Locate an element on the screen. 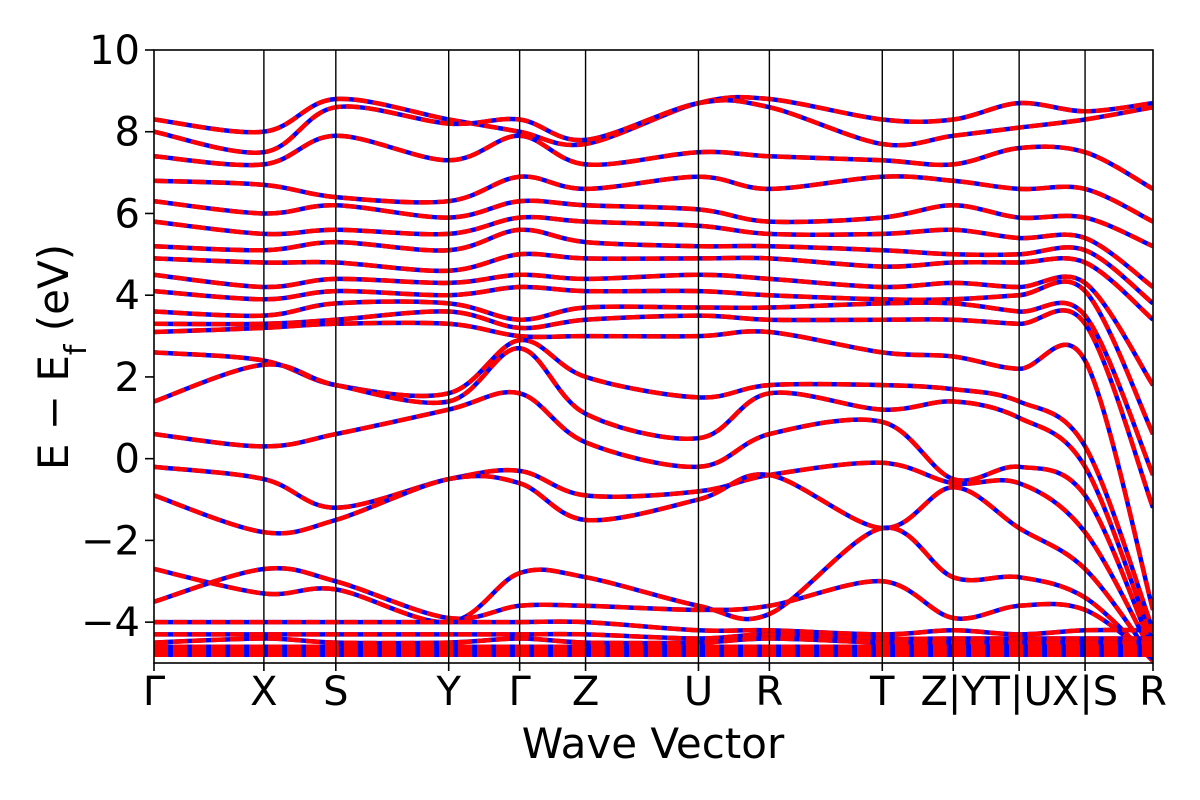  x-tick-label: X is located at coordinates (263, 692).